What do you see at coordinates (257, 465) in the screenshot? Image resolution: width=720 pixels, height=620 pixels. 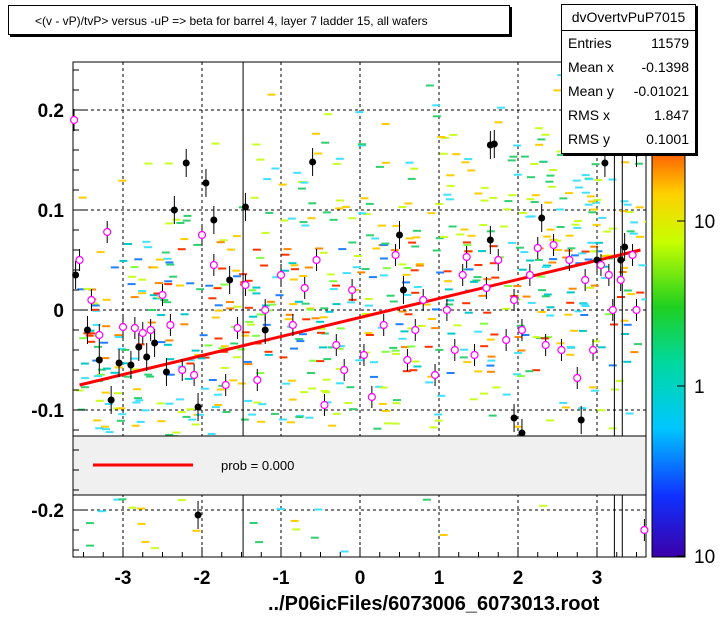 I see `legend-label: prob = 0.000` at bounding box center [257, 465].